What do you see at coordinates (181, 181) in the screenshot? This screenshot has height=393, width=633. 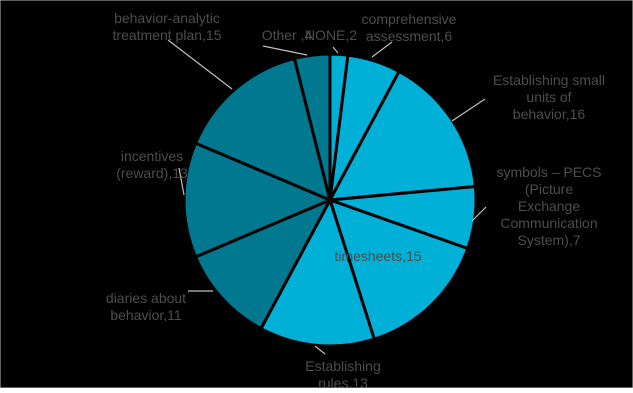 I see `leader-line-incentives-reward` at bounding box center [181, 181].